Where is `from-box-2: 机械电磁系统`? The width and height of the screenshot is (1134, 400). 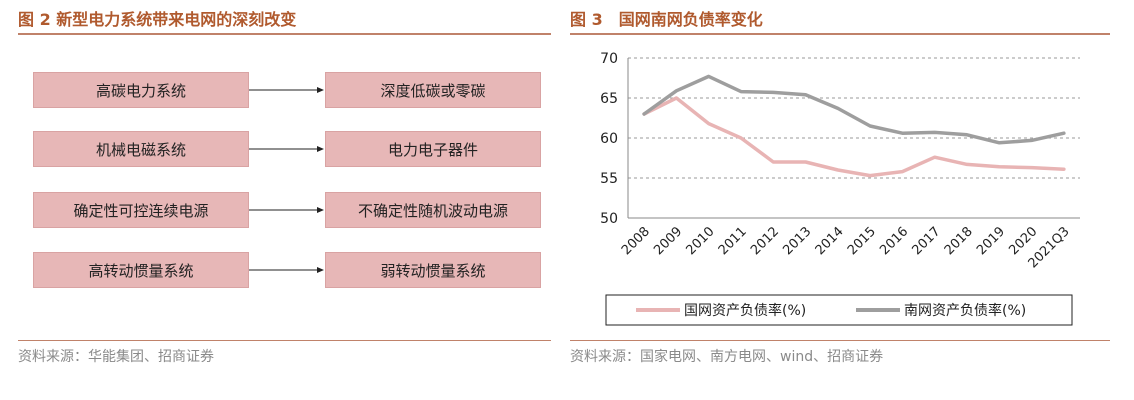
from-box-2: 机械电磁系统 is located at coordinates (141, 149).